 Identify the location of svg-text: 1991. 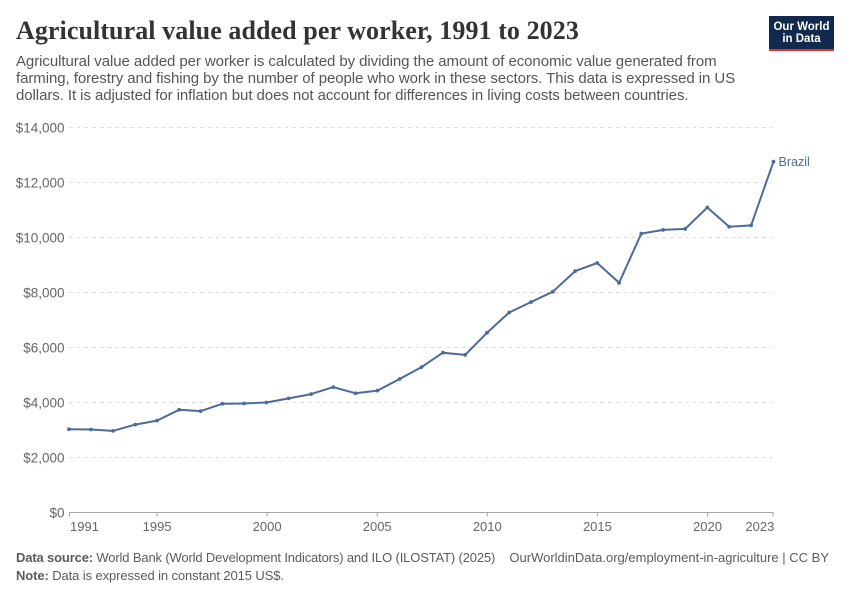
(84, 526).